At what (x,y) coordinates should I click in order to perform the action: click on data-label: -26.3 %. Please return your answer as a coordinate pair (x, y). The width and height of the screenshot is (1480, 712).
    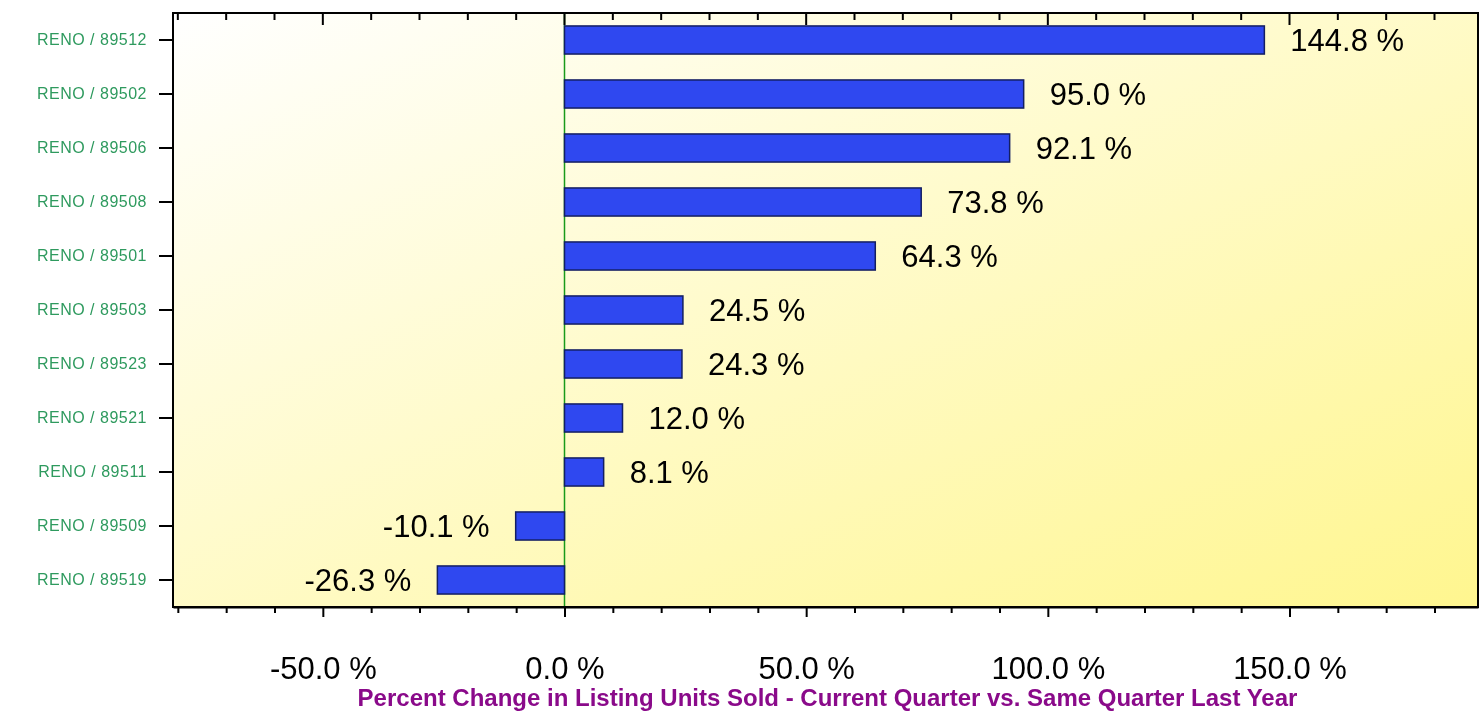
    Looking at the image, I should click on (358, 581).